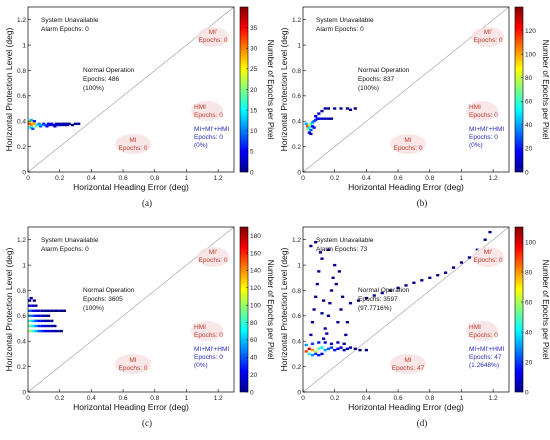 This screenshot has width=550, height=440. Describe the element at coordinates (254, 90) in the screenshot. I see `colorbar-tick-label: 20` at that location.